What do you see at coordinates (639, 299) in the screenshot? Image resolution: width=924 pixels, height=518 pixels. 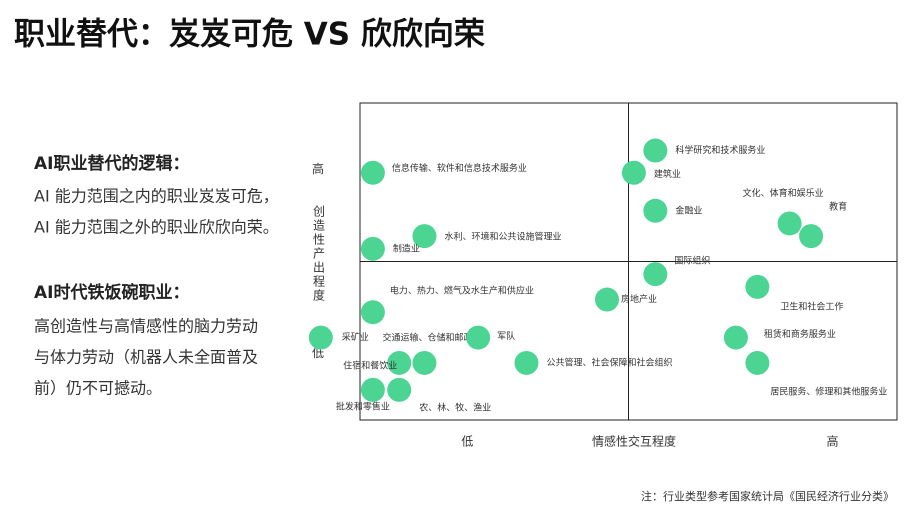 I see `point-label: 房地产业` at bounding box center [639, 299].